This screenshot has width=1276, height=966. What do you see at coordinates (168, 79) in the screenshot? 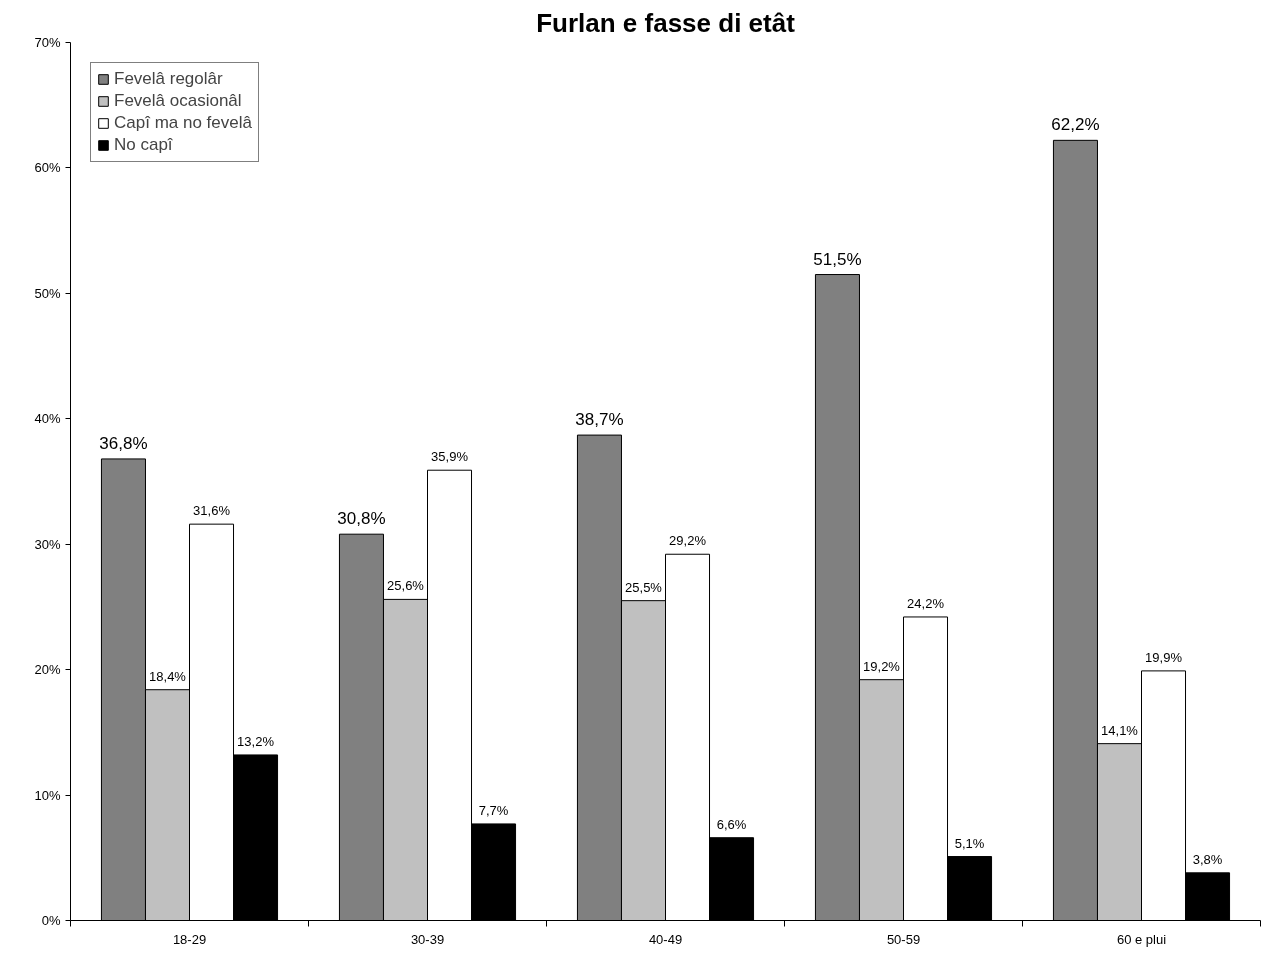
I see `legend-label: Fevelâ regolâr` at bounding box center [168, 79].